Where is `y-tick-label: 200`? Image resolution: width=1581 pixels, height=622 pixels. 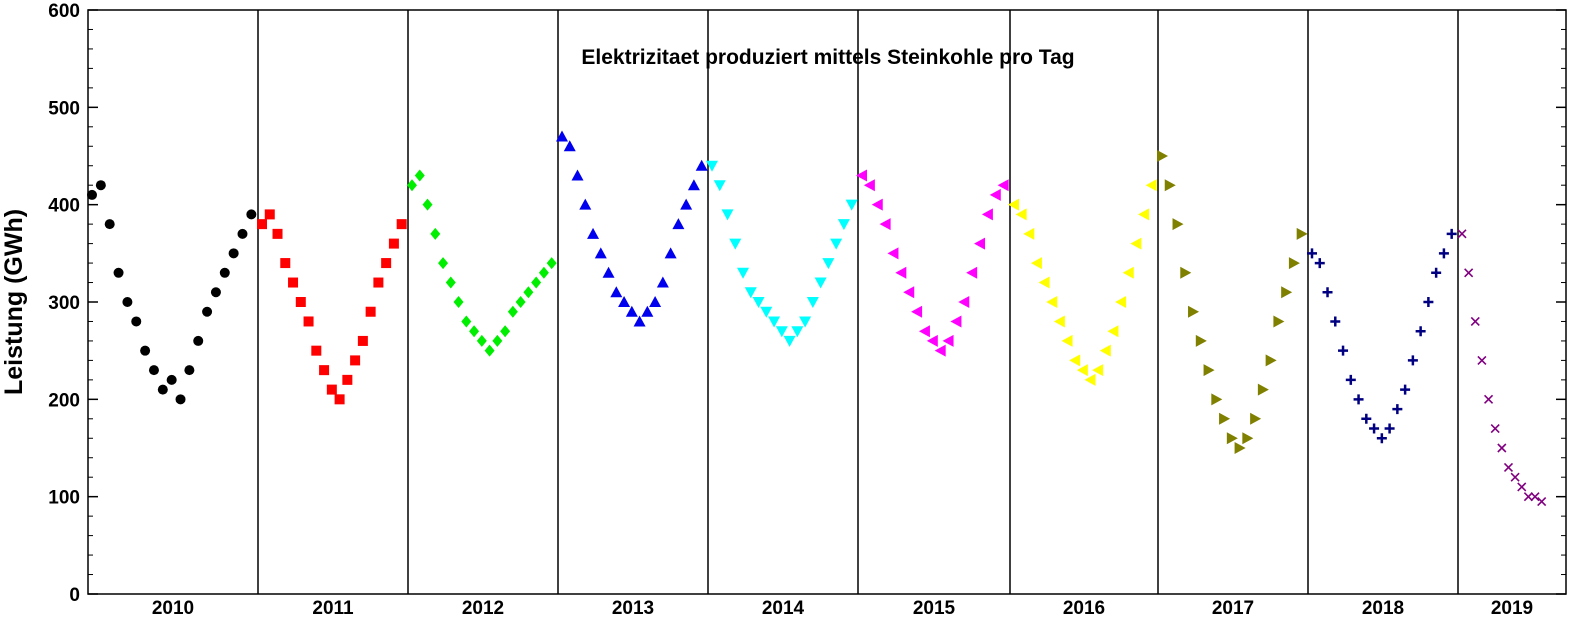 y-tick-label: 200 is located at coordinates (64, 400).